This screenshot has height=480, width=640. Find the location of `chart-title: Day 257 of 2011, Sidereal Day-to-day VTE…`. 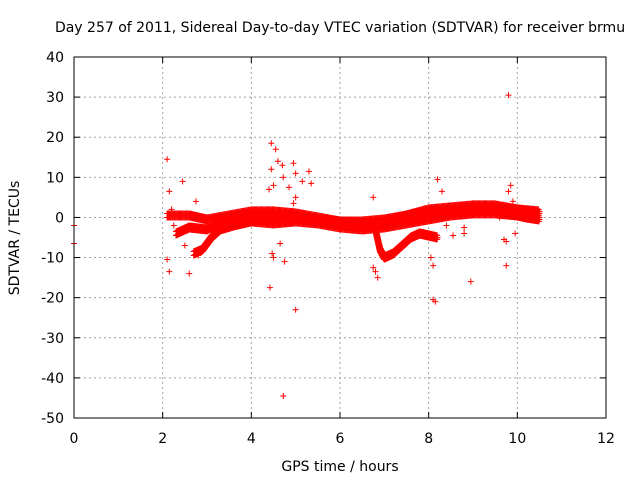

chart-title: Day 257 of 2011, Sidereal Day-to-day VTE… is located at coordinates (340, 28).